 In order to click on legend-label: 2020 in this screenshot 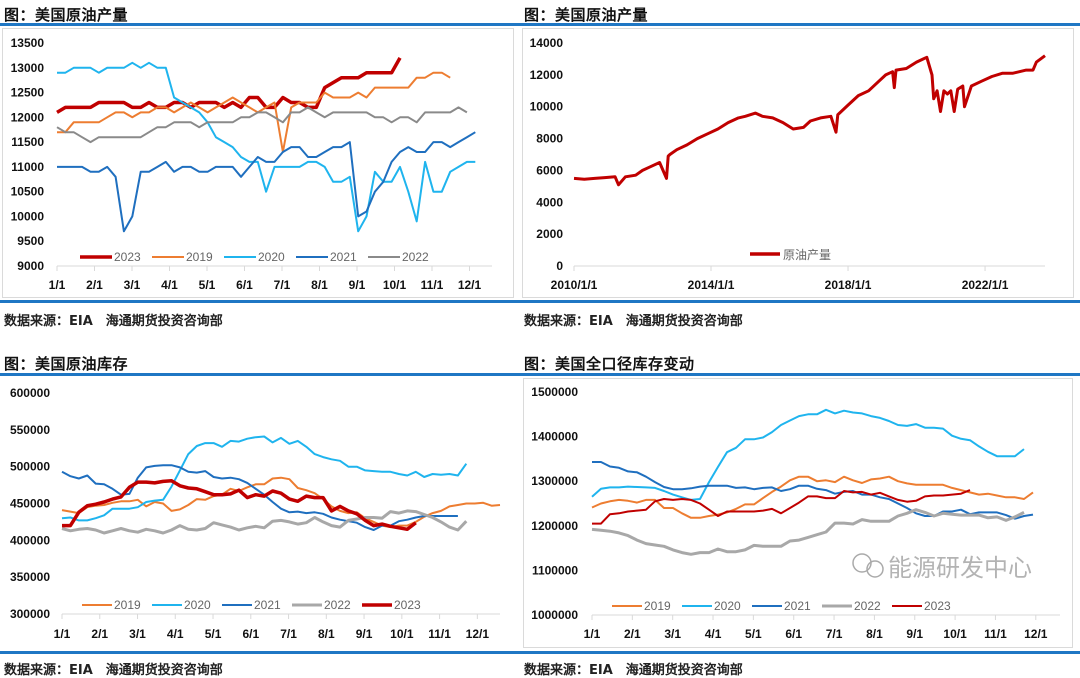, I will do `click(727, 606)`.